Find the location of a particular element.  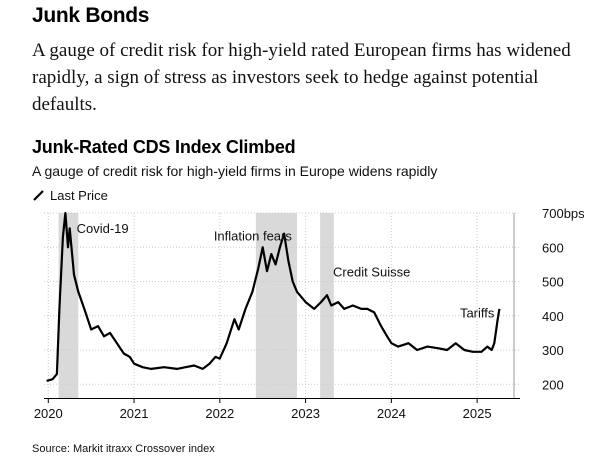

y-tick-label-0: 200 is located at coordinates (553, 384).